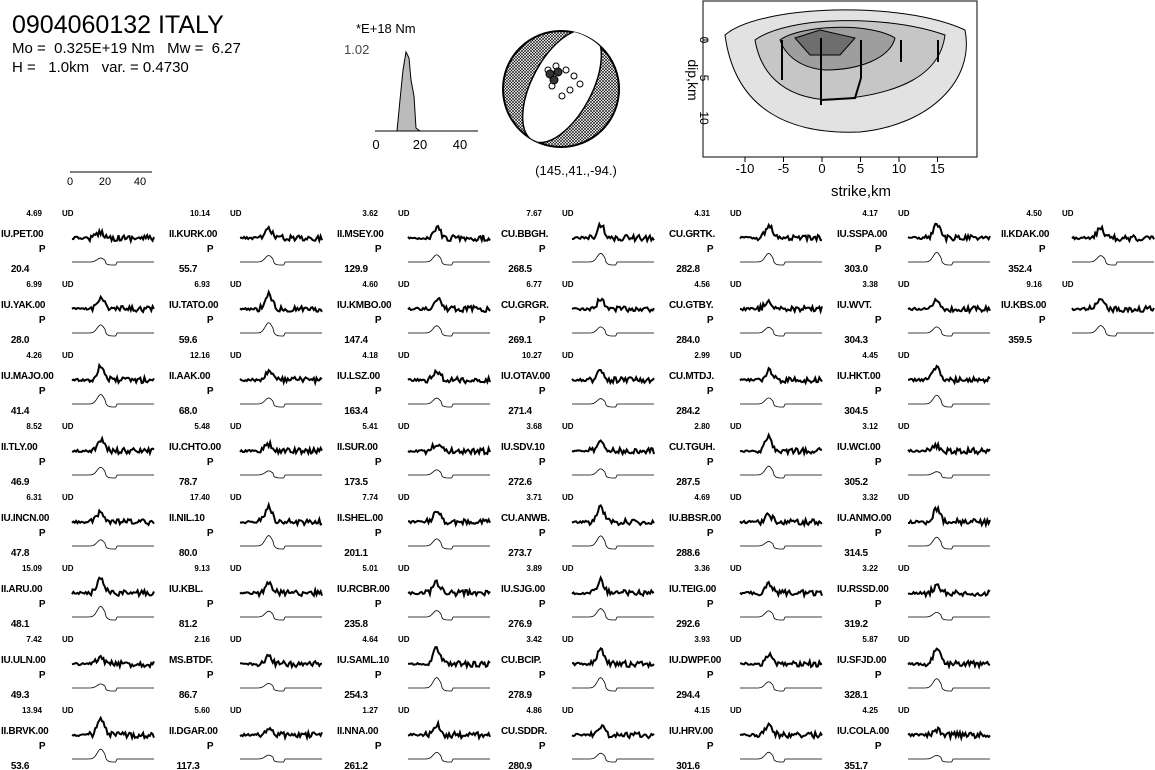 Image resolution: width=1155 pixels, height=770 pixels. I want to click on amplitude: 1.27, so click(370, 710).